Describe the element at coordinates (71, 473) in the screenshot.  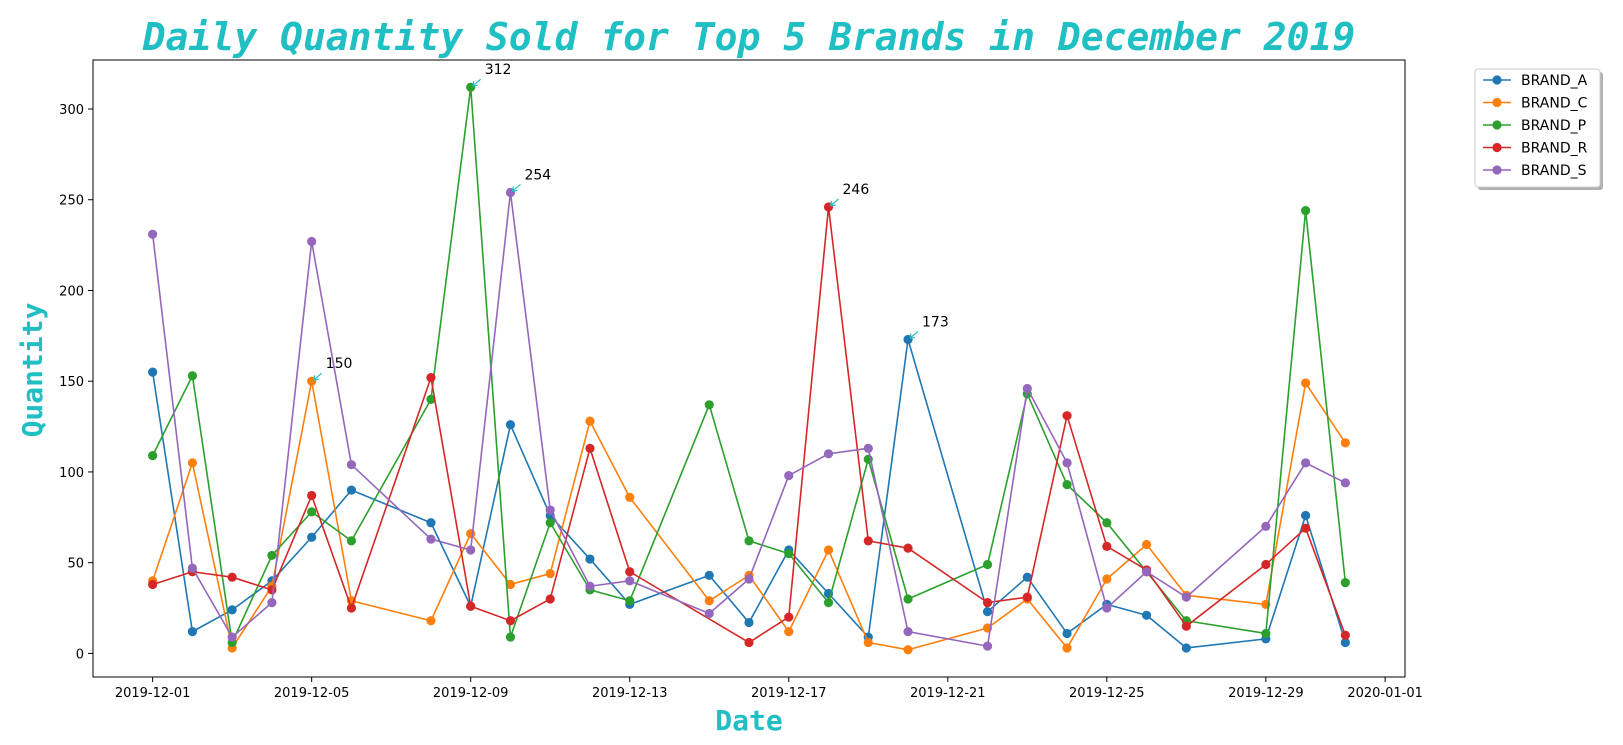
I see `y-tick-label: 100` at that location.